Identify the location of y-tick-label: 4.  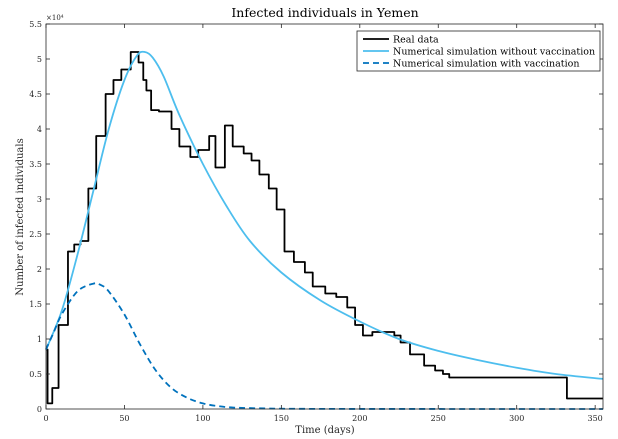
(39, 129).